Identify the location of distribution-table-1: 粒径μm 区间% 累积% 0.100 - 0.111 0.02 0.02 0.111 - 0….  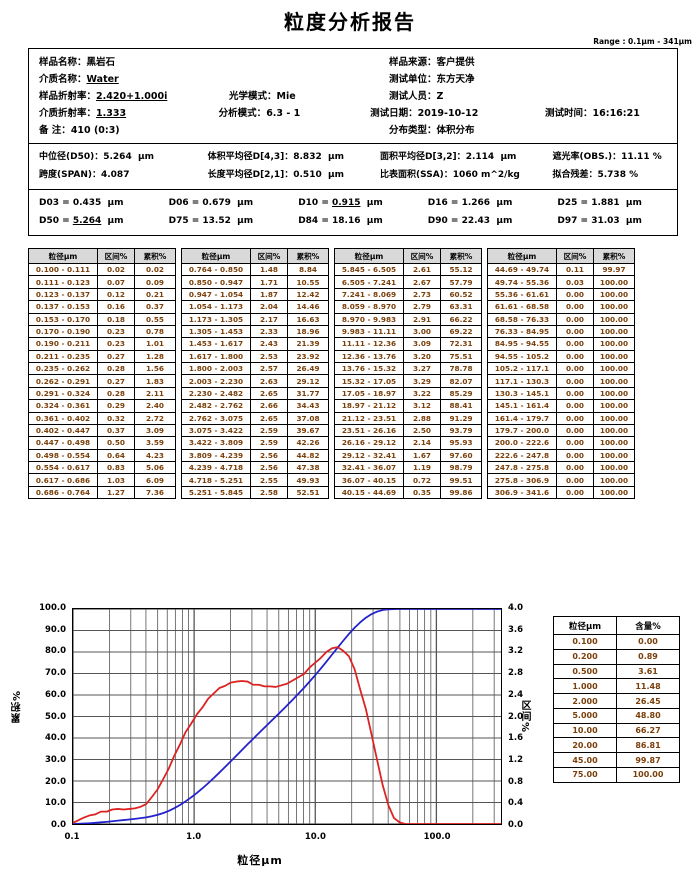
(102, 374).